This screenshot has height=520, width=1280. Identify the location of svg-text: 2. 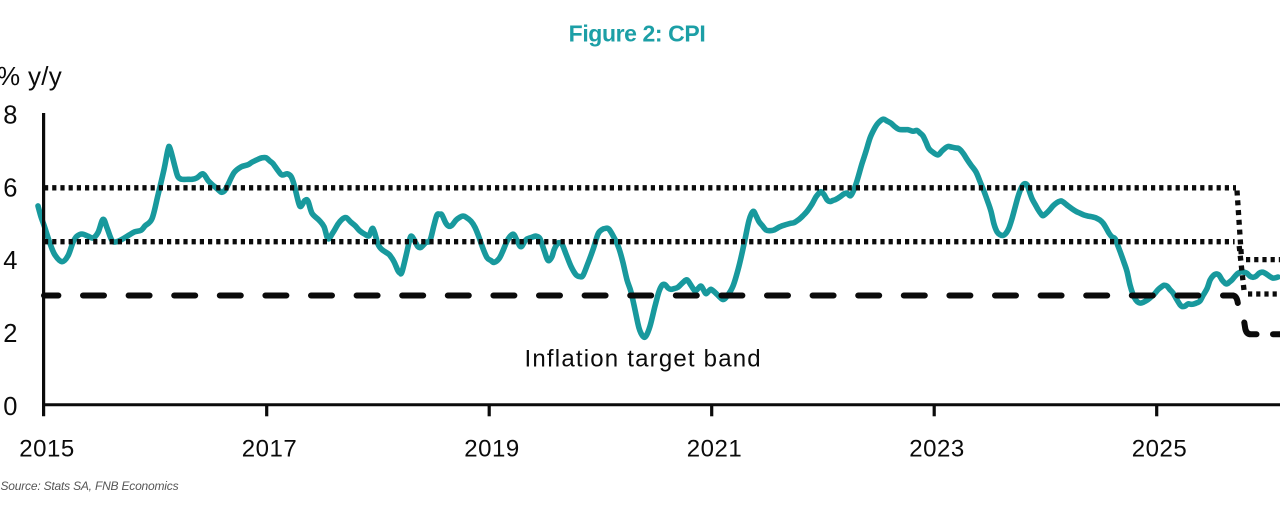
(10, 334).